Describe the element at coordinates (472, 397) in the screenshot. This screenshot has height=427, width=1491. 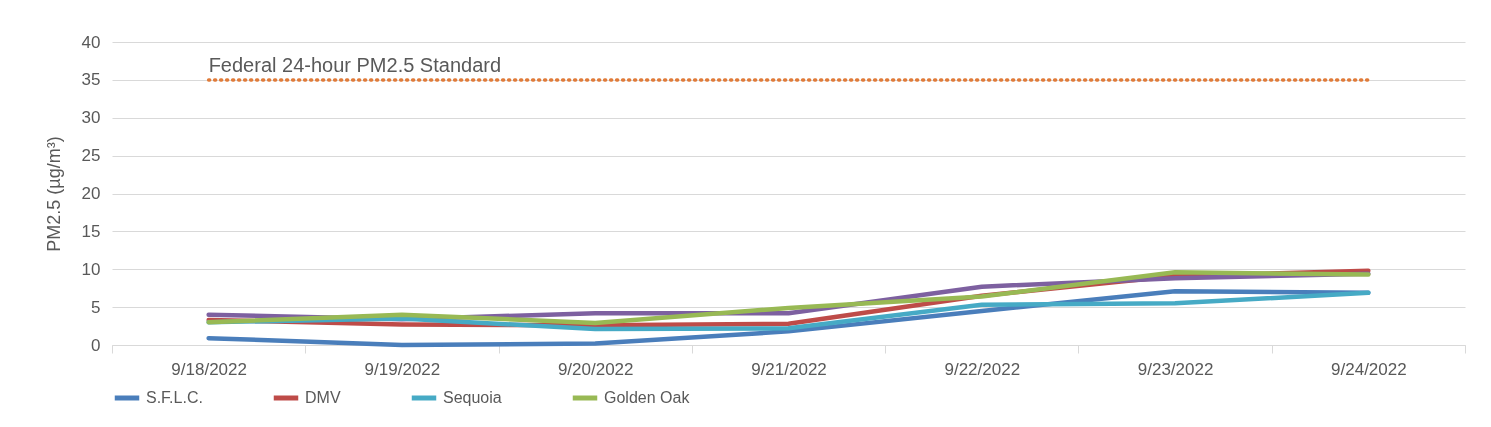
I see `legend-label: Sequoia` at that location.